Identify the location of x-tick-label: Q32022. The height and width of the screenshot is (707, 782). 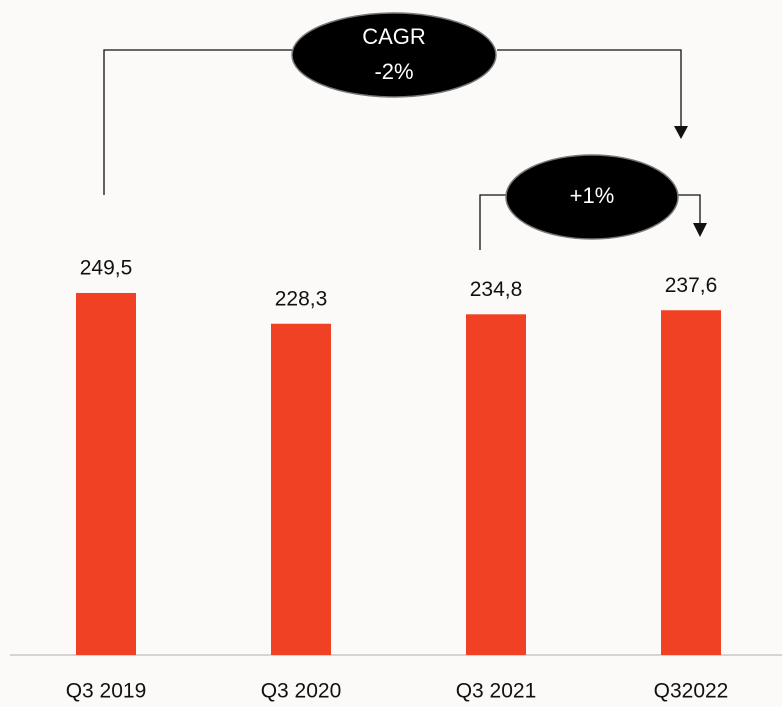
(691, 691).